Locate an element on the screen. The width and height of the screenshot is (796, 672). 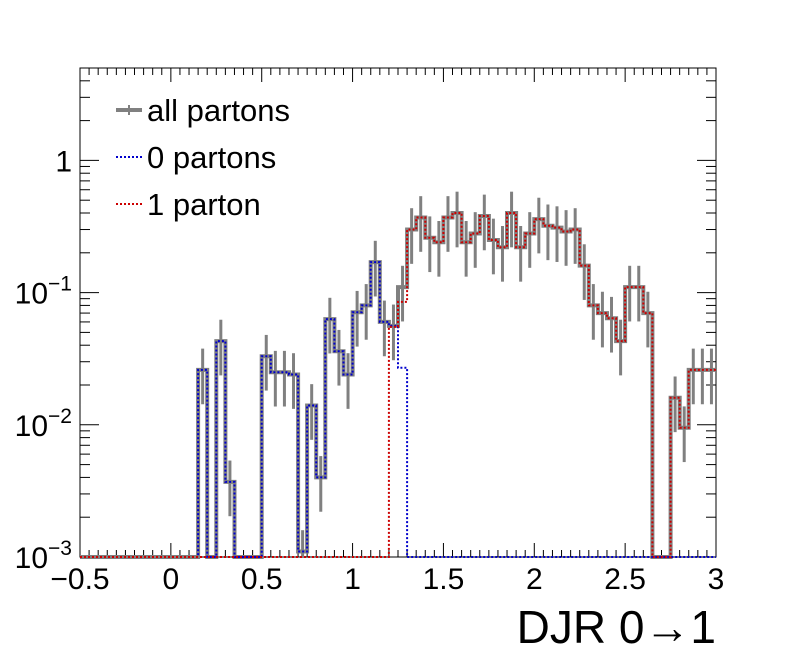
legend-label: 1 parton is located at coordinates (204, 204).